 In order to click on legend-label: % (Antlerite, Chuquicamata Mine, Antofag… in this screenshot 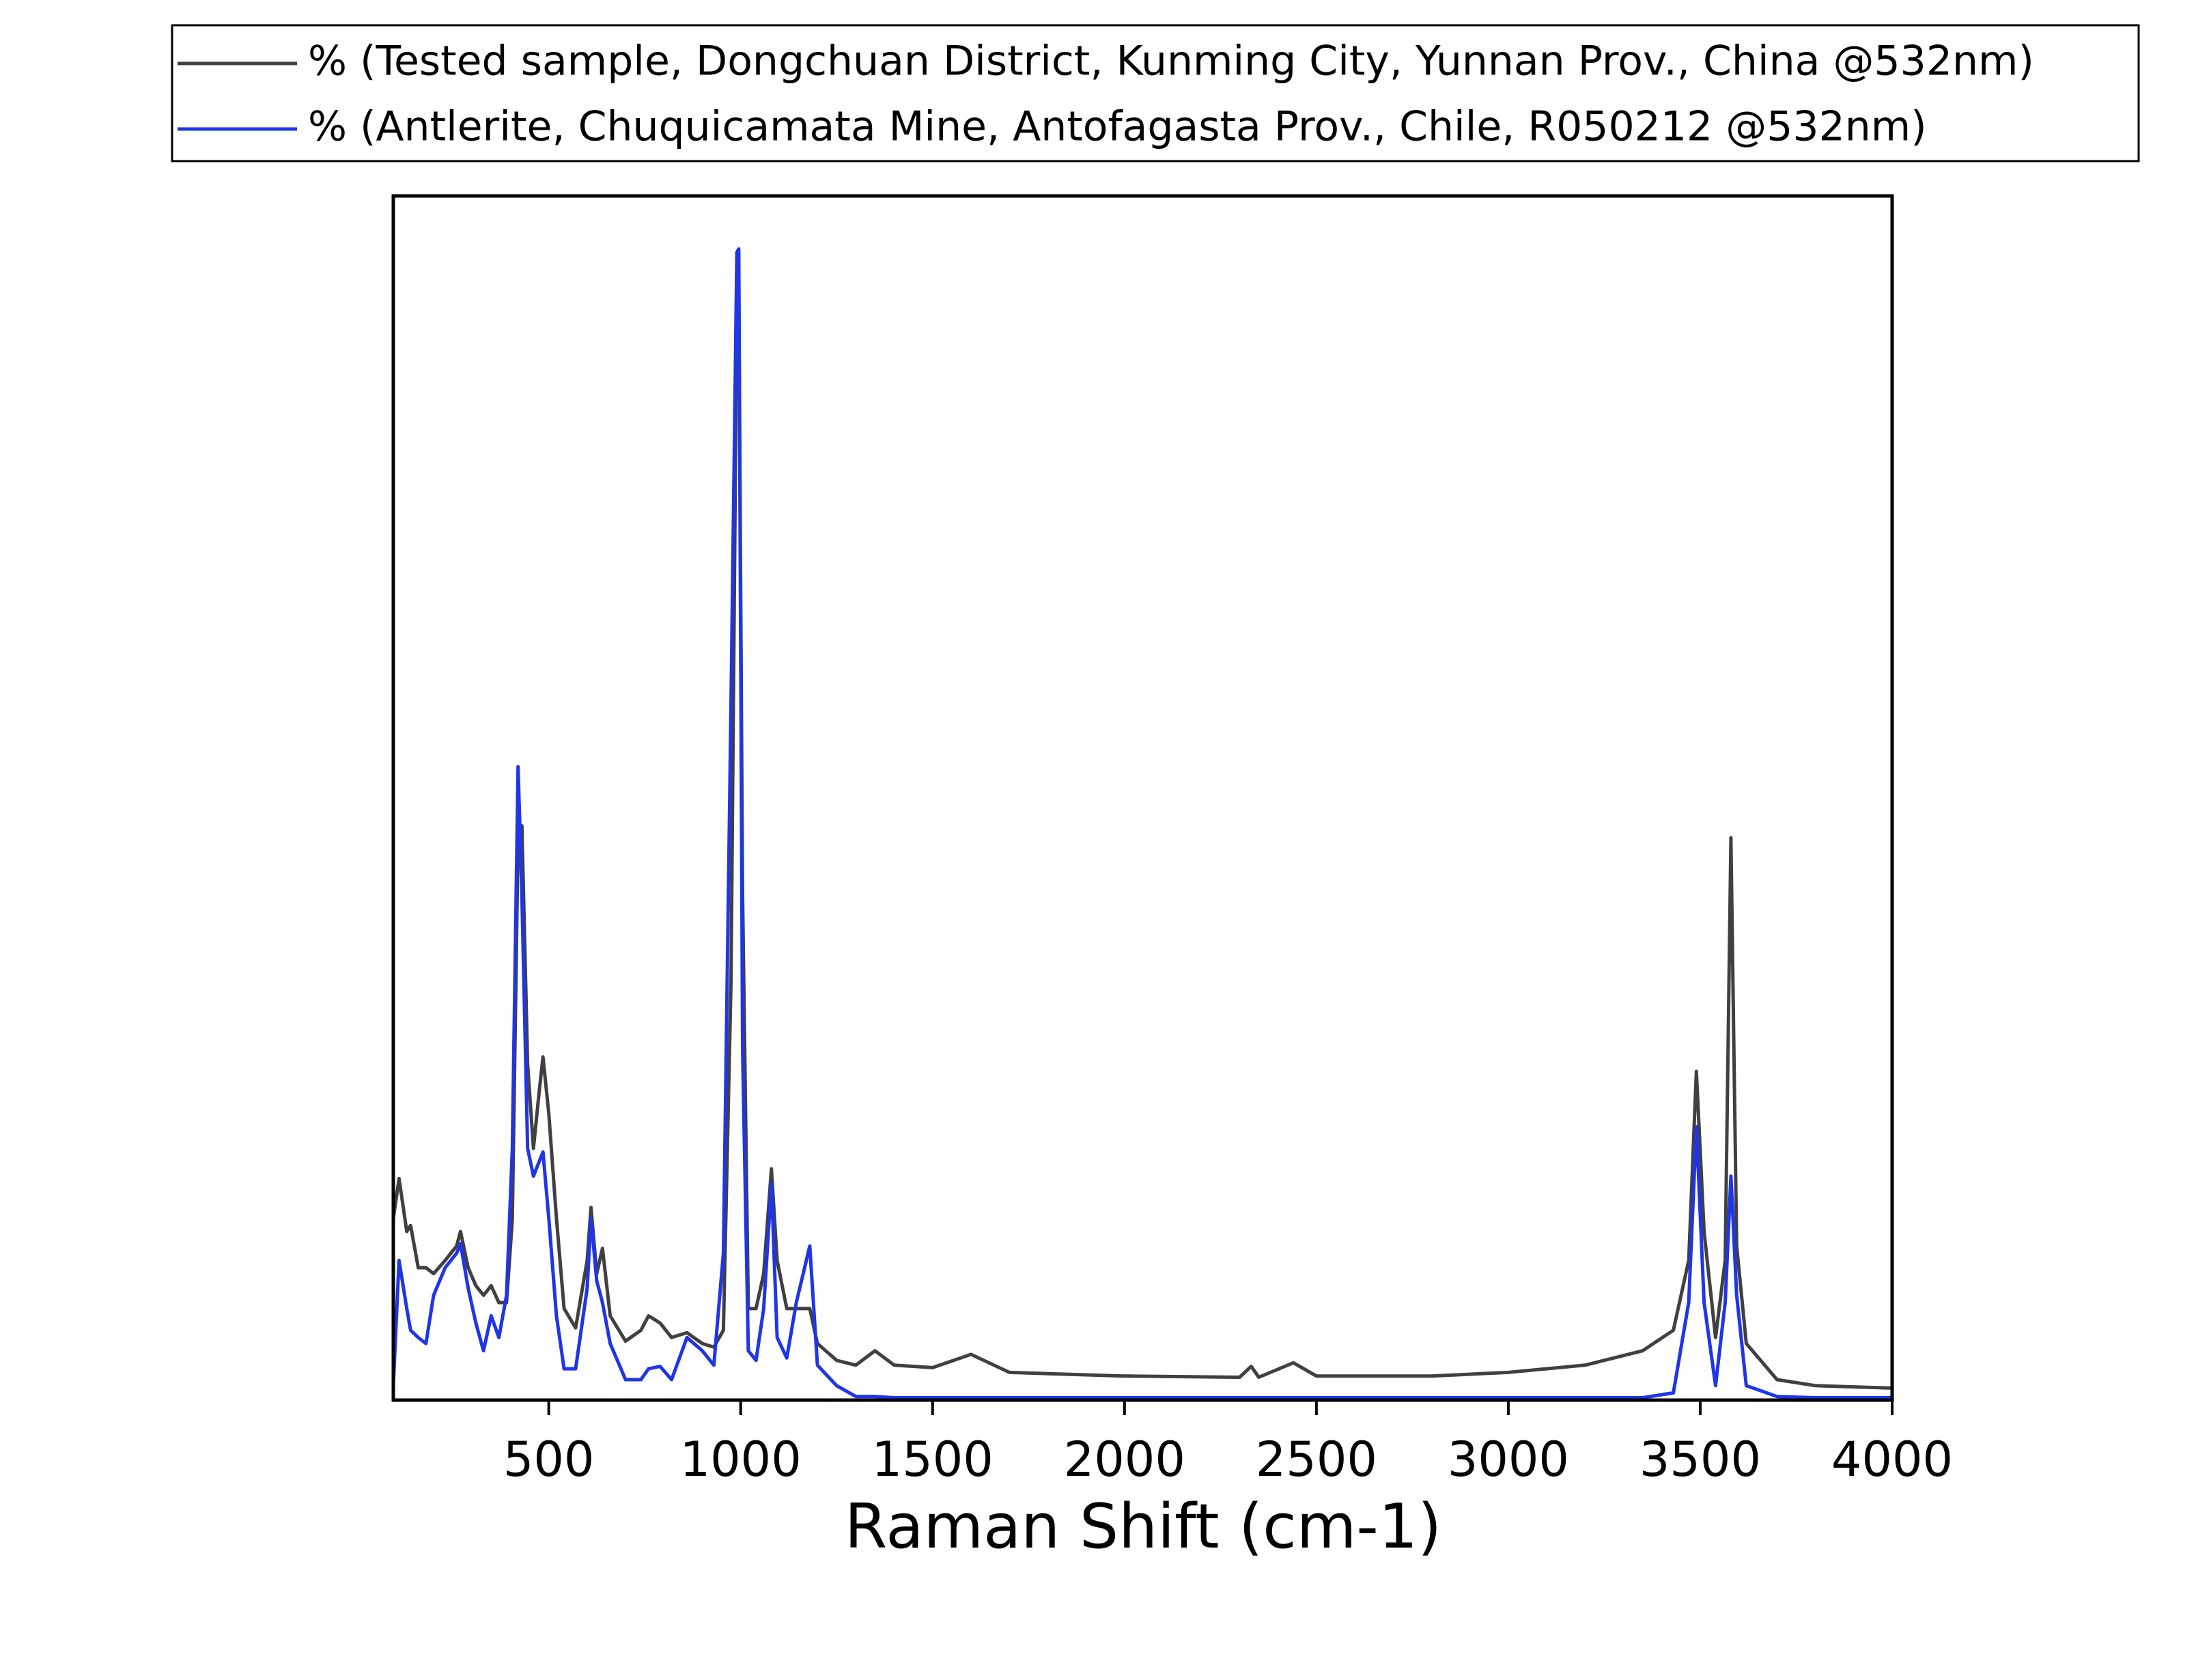, I will do `click(1117, 127)`.